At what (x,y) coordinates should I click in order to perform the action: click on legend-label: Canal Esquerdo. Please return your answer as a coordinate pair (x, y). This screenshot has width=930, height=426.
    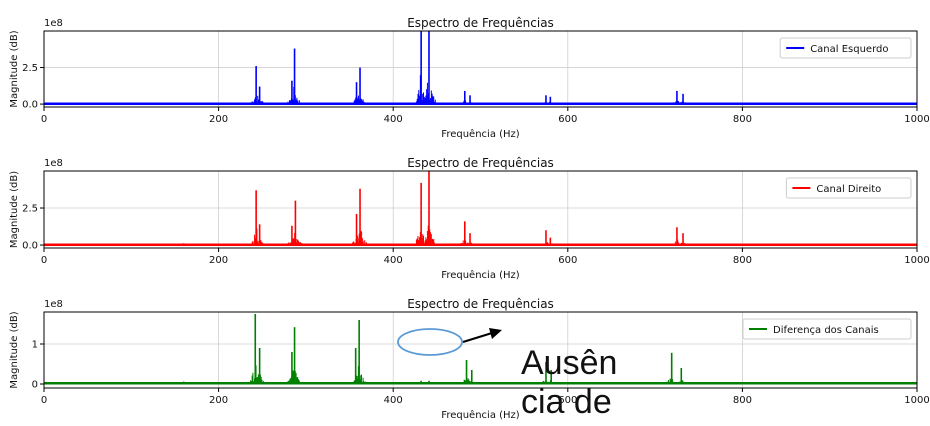
    Looking at the image, I should click on (849, 49).